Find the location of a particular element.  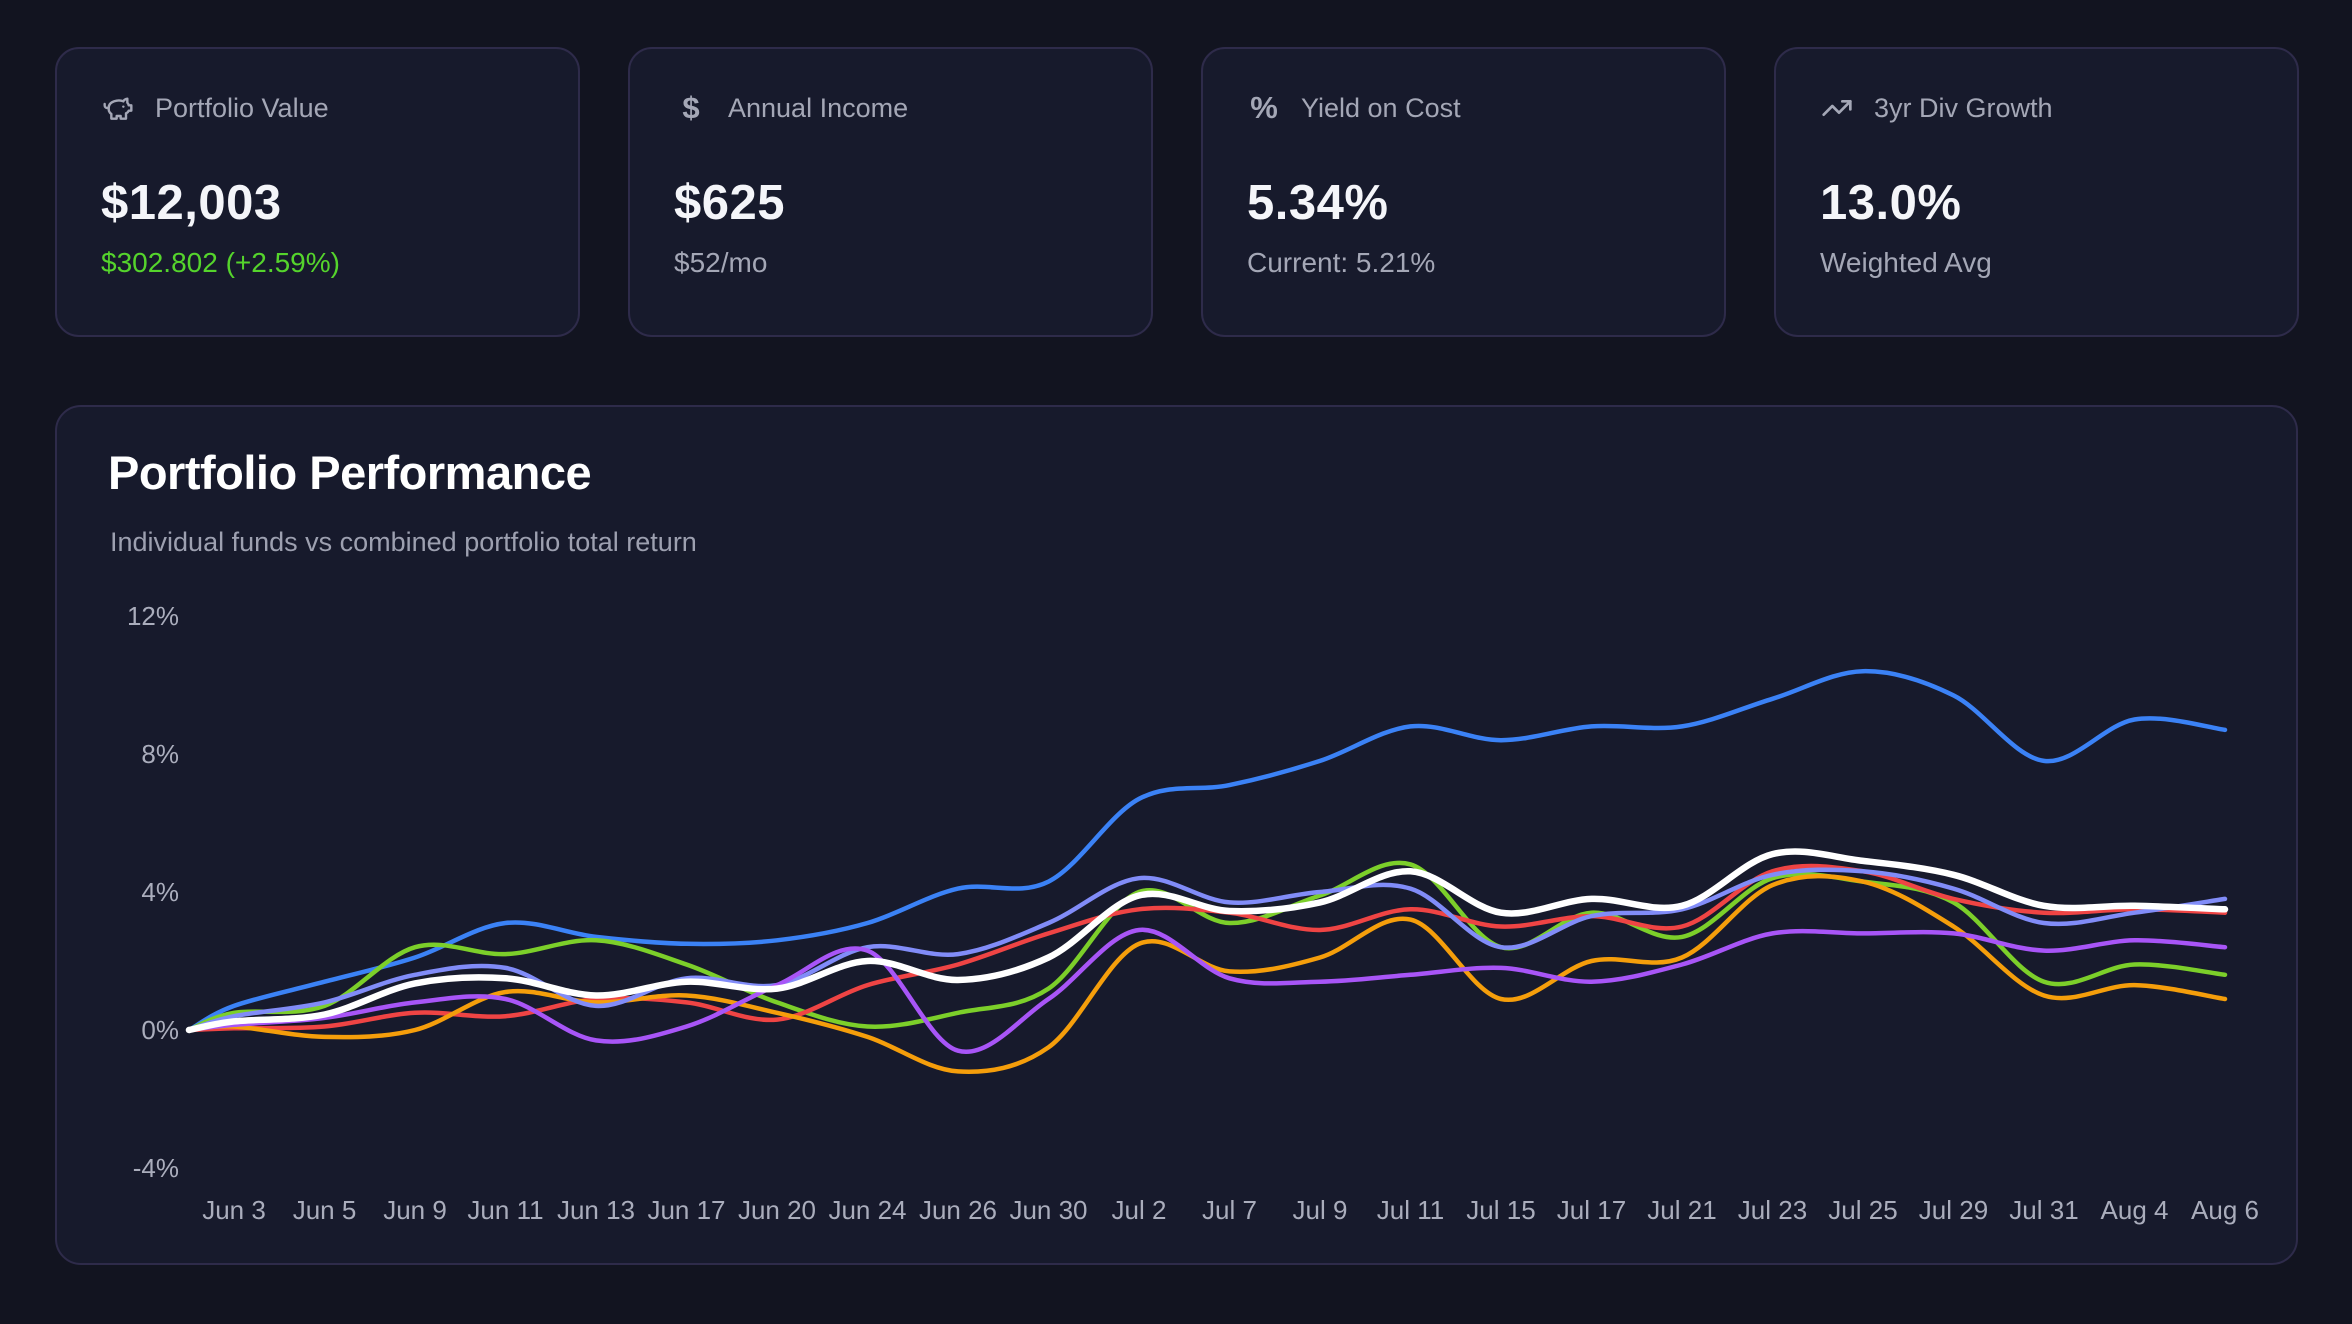

axis-tick-label: Jul 21 is located at coordinates (1681, 1210).